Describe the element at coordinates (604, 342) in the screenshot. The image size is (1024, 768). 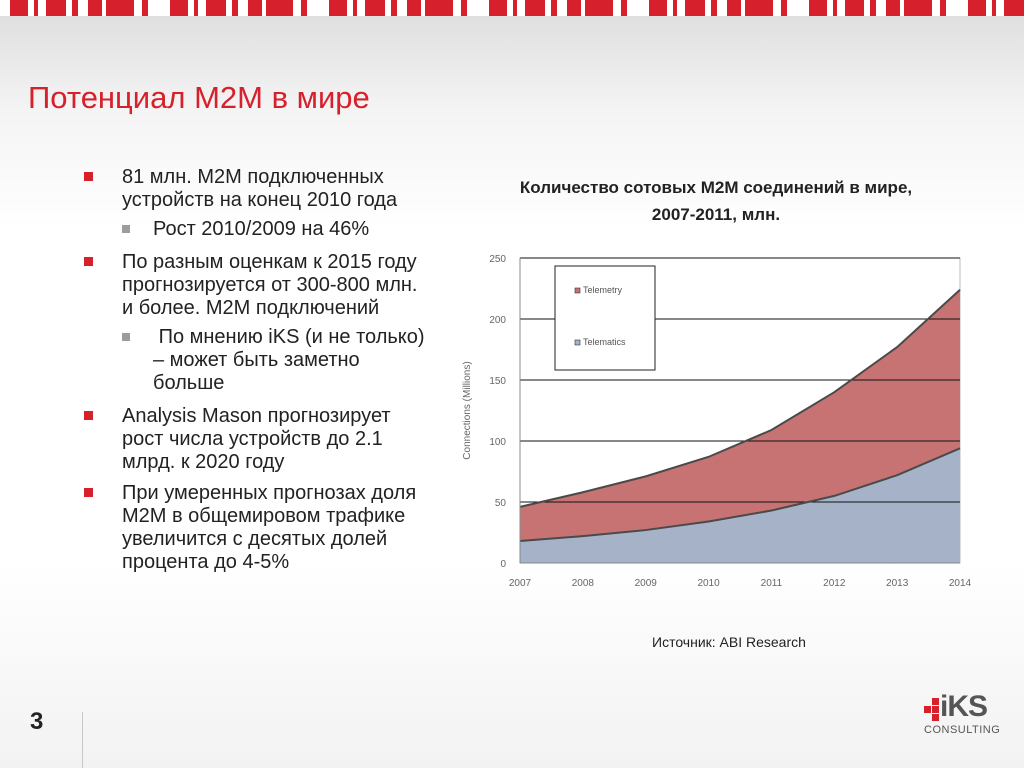
I see `legend-label-telematics: Telematics` at that location.